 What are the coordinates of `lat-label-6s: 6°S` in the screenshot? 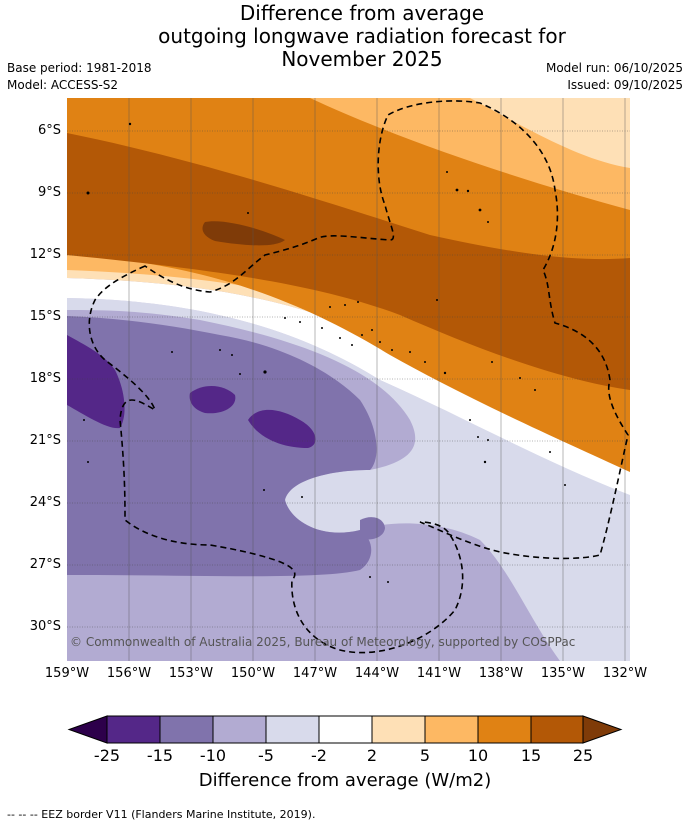 It's located at (49, 130).